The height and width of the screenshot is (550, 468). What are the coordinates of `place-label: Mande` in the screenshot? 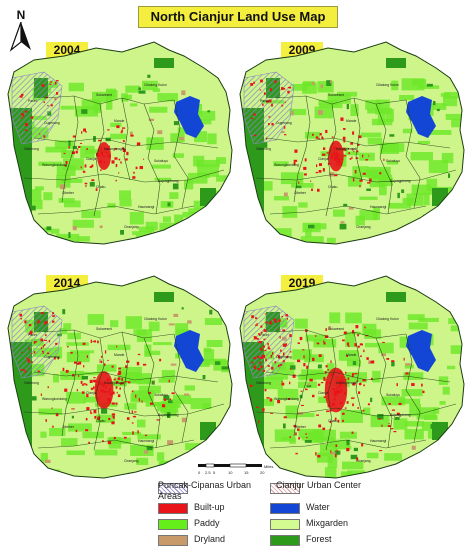 It's located at (351, 355).